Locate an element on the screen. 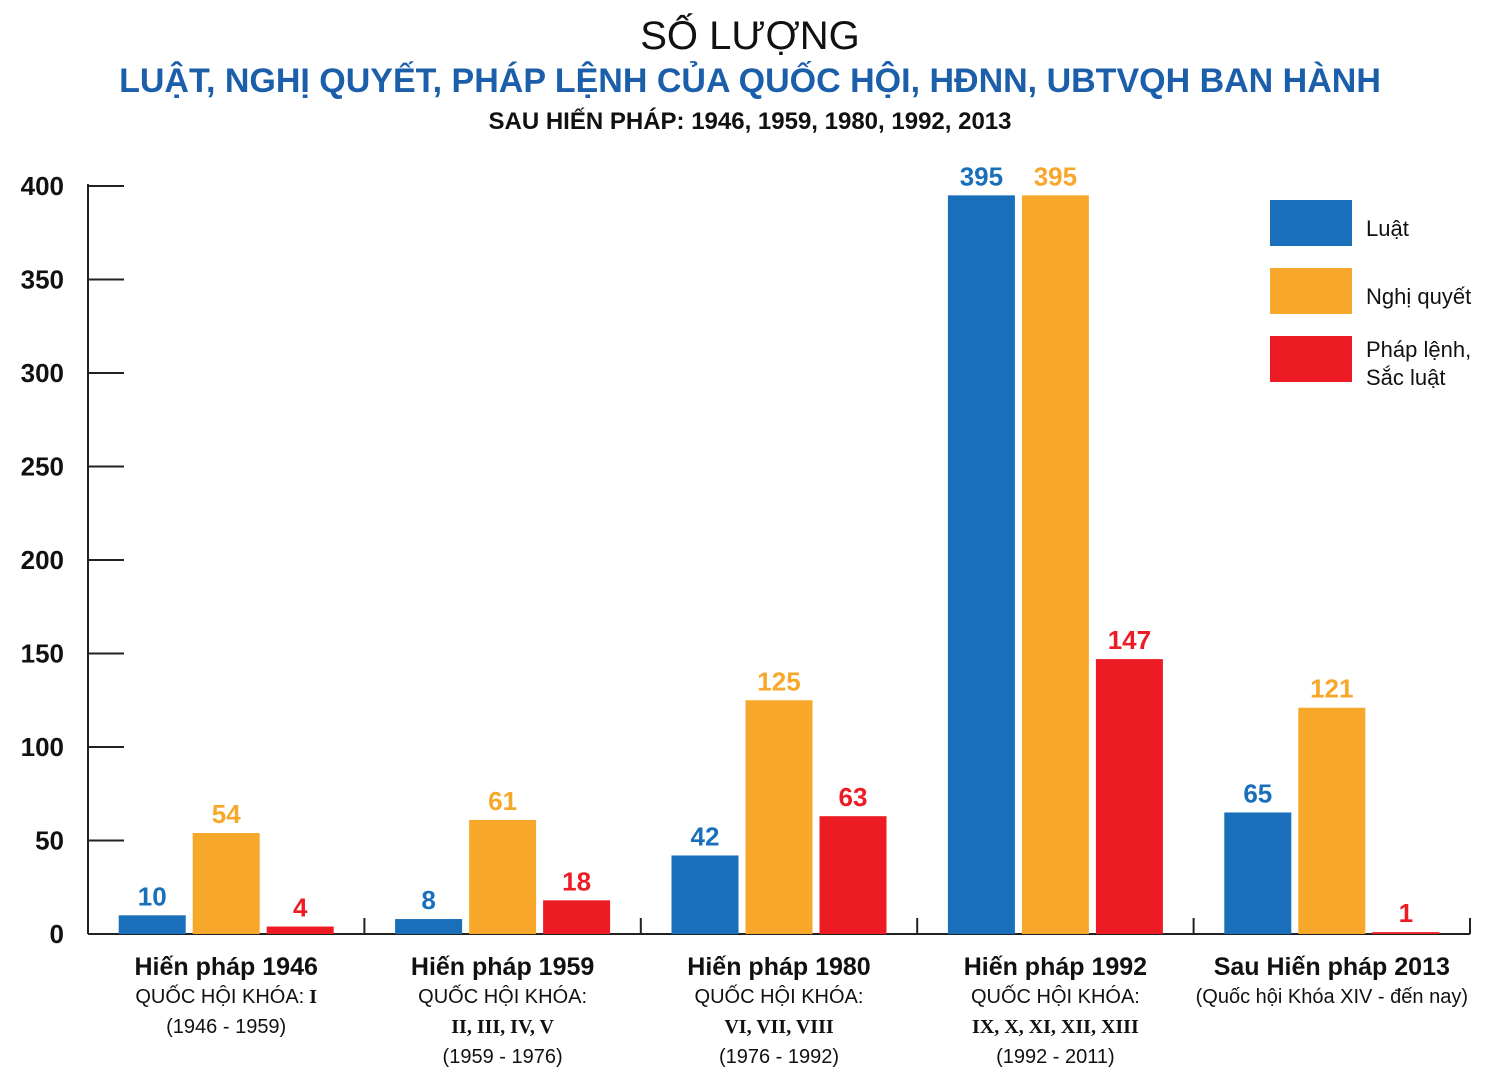  legend-item: Nghị quyết is located at coordinates (1370, 291).